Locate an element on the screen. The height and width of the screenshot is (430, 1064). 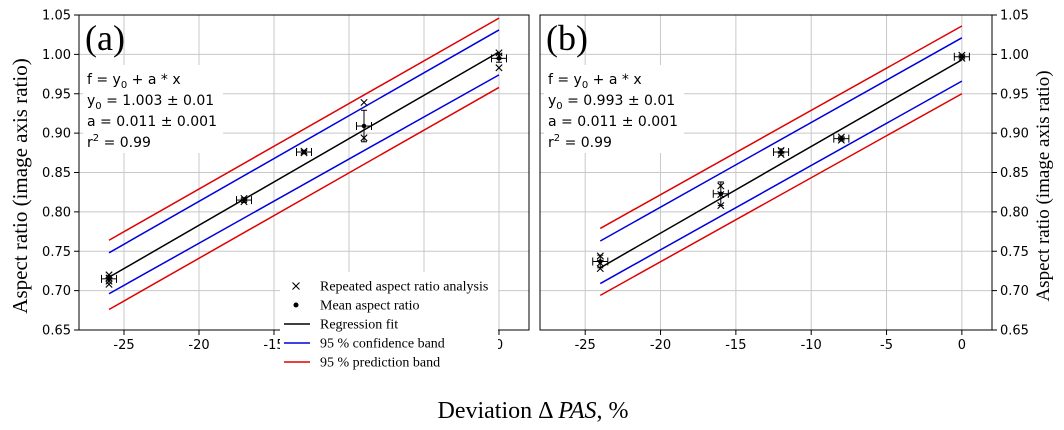
legend-background is located at coordinates (389, 319).